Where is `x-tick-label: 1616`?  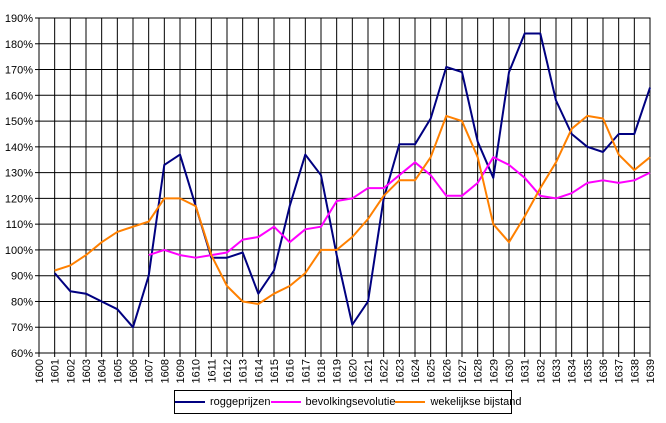
x-tick-label: 1616 is located at coordinates (291, 371).